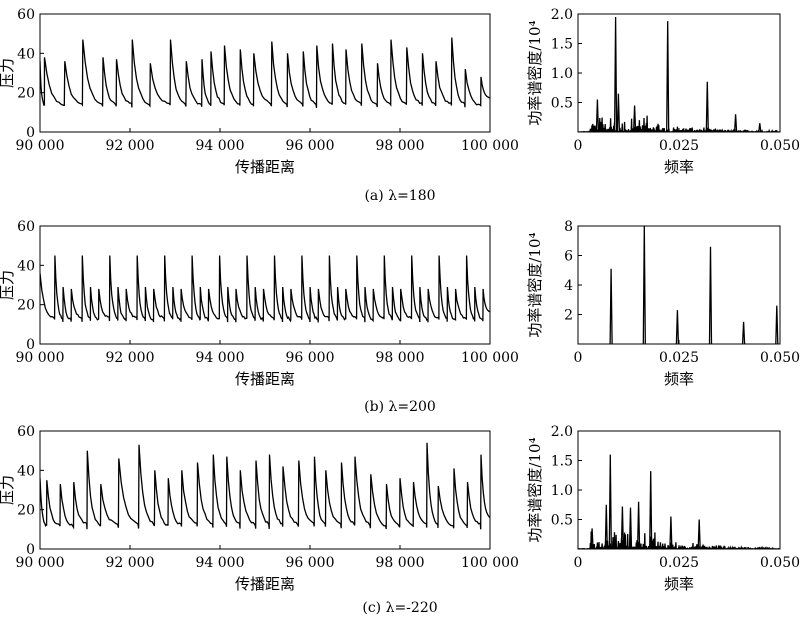 This screenshot has width=800, height=622. Describe the element at coordinates (568, 286) in the screenshot. I see `y-tick-label: 4` at that location.